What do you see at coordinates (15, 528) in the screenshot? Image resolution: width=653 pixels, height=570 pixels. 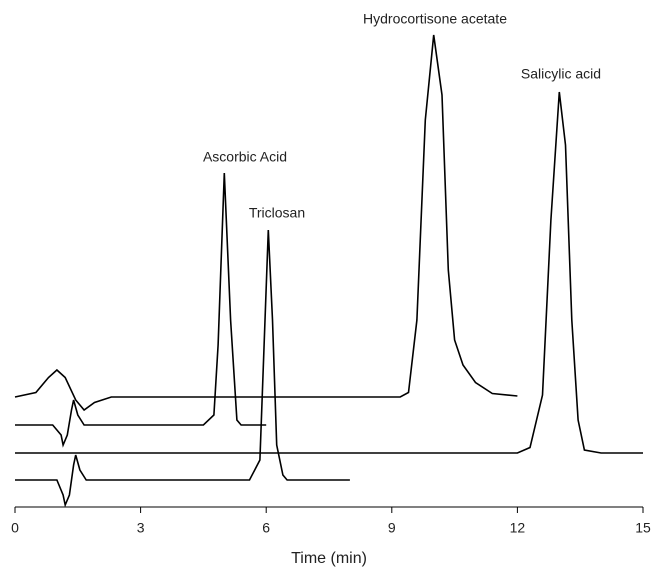 I see `x-tick-label: 0` at bounding box center [15, 528].